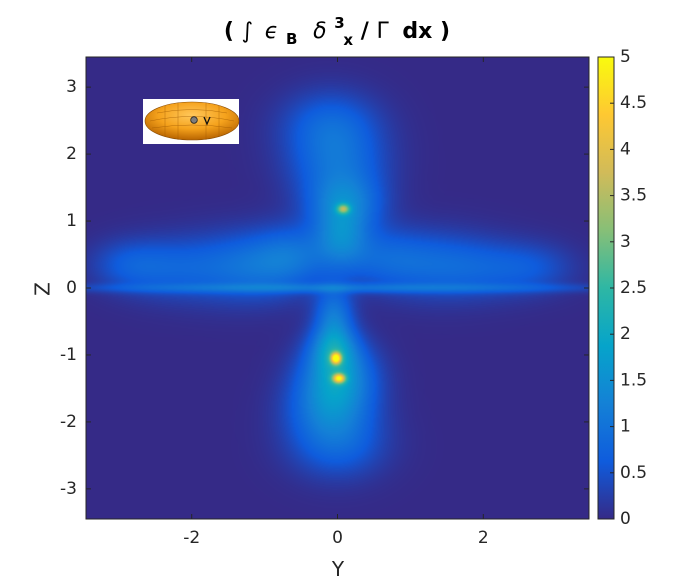 The height and width of the screenshot is (583, 691). Describe the element at coordinates (71, 288) in the screenshot. I see `y-tick-label: 0` at that location.